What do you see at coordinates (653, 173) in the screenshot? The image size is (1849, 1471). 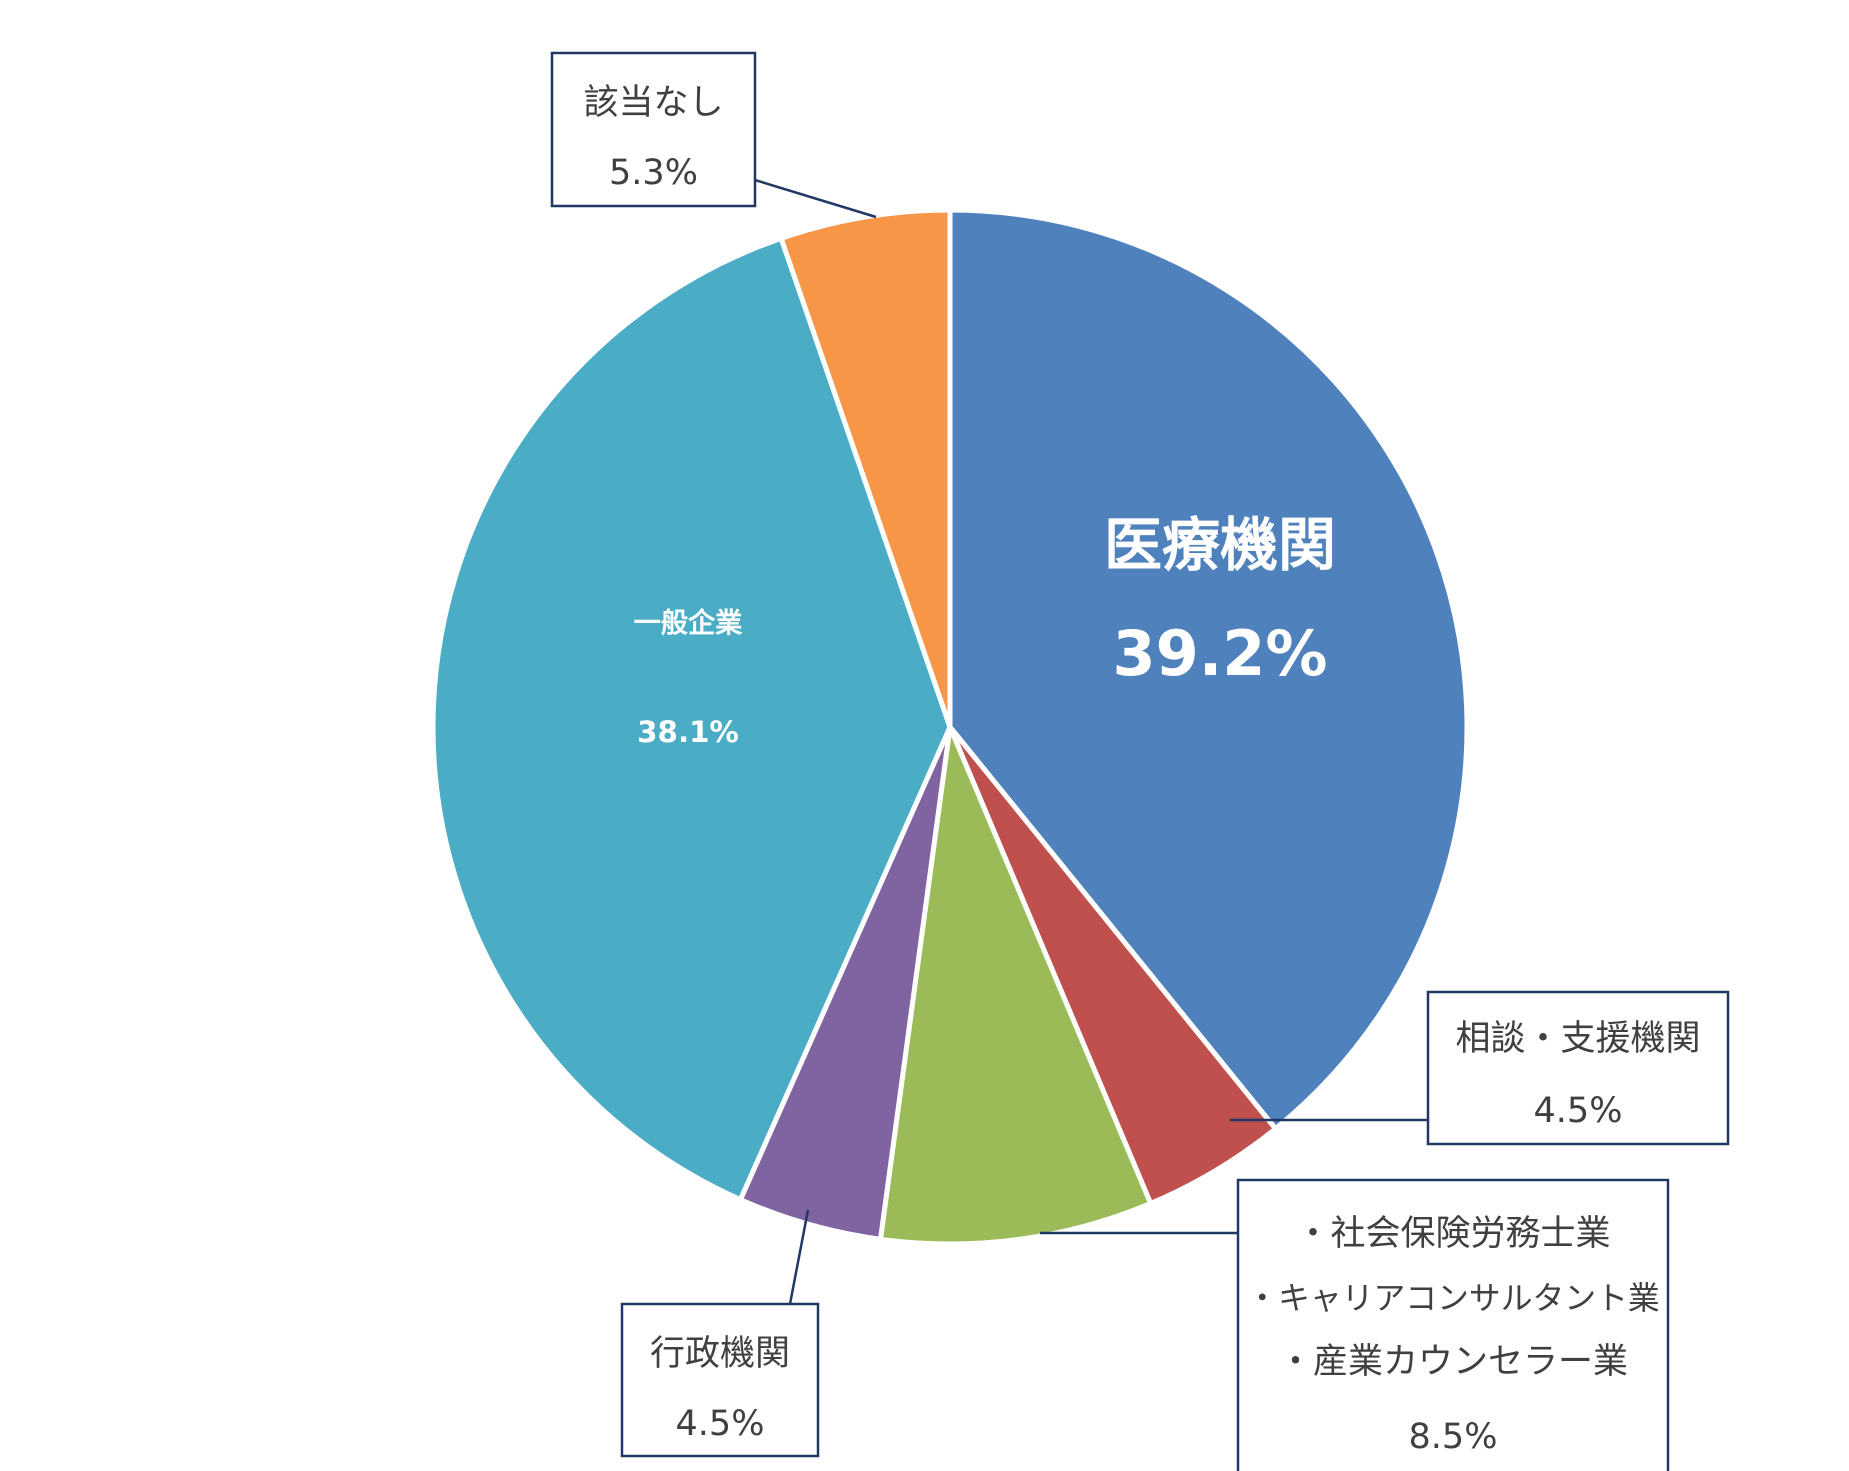 I see `slice-value-gaito-nashi: 5.3%` at bounding box center [653, 173].